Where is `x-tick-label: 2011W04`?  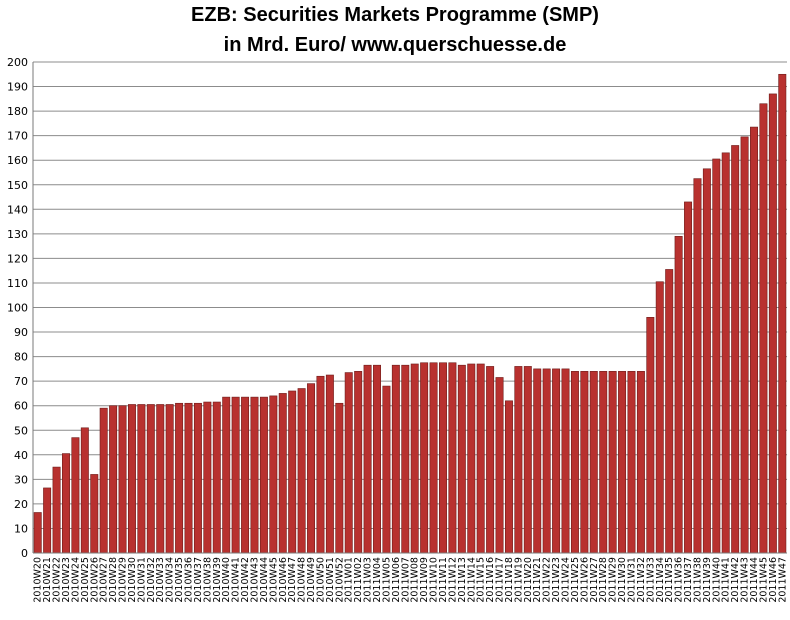
x-tick-label: 2011W04 is located at coordinates (377, 580).